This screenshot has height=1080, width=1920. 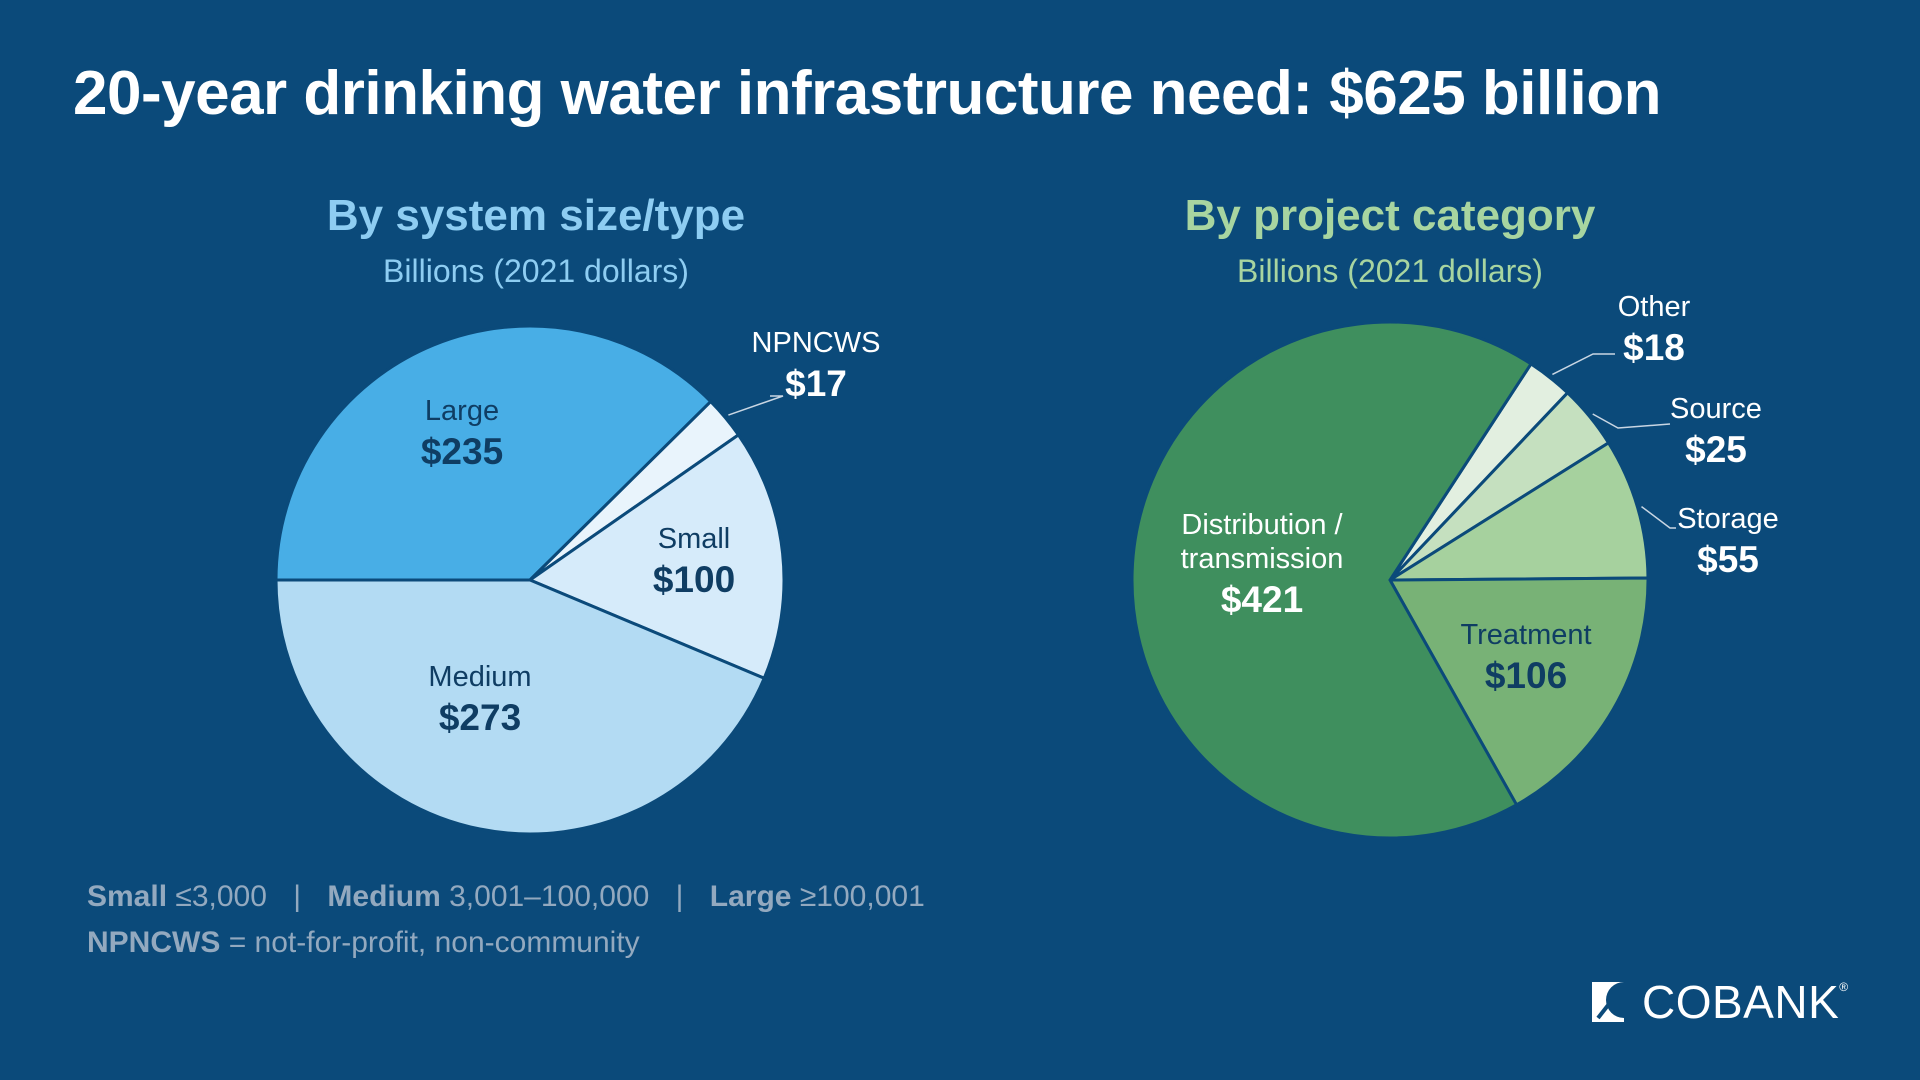 What do you see at coordinates (1390, 271) in the screenshot?
I see `chart-subtitle-project-category: Billions (2021 dollars)` at bounding box center [1390, 271].